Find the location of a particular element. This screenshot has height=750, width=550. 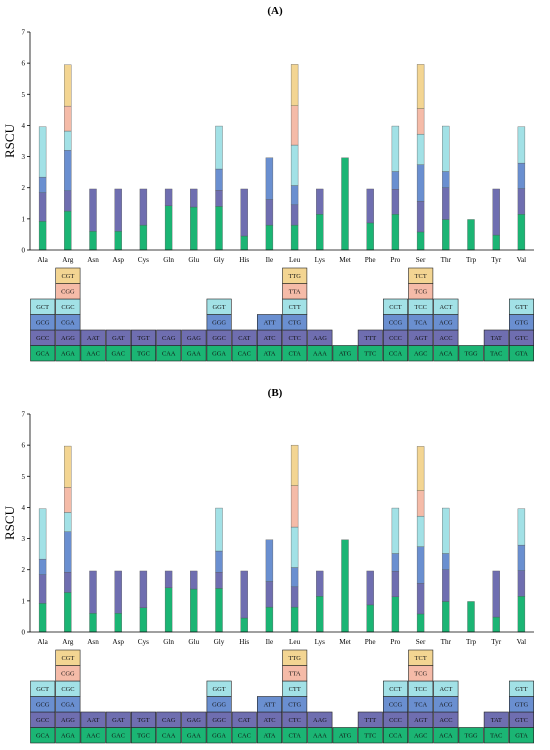

codon-label-gtt: GTT is located at coordinates (521, 689).